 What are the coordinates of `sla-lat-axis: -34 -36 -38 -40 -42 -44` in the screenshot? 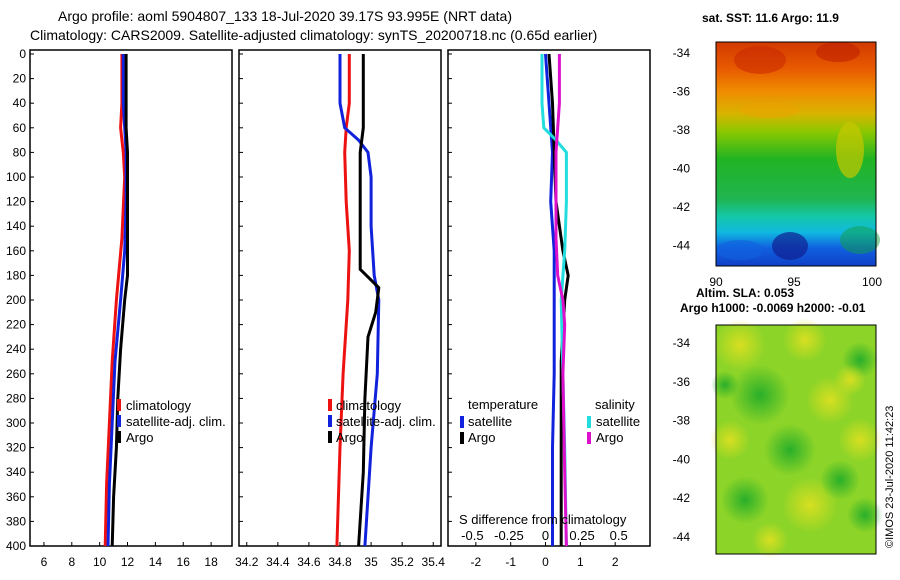 It's located at (682, 440).